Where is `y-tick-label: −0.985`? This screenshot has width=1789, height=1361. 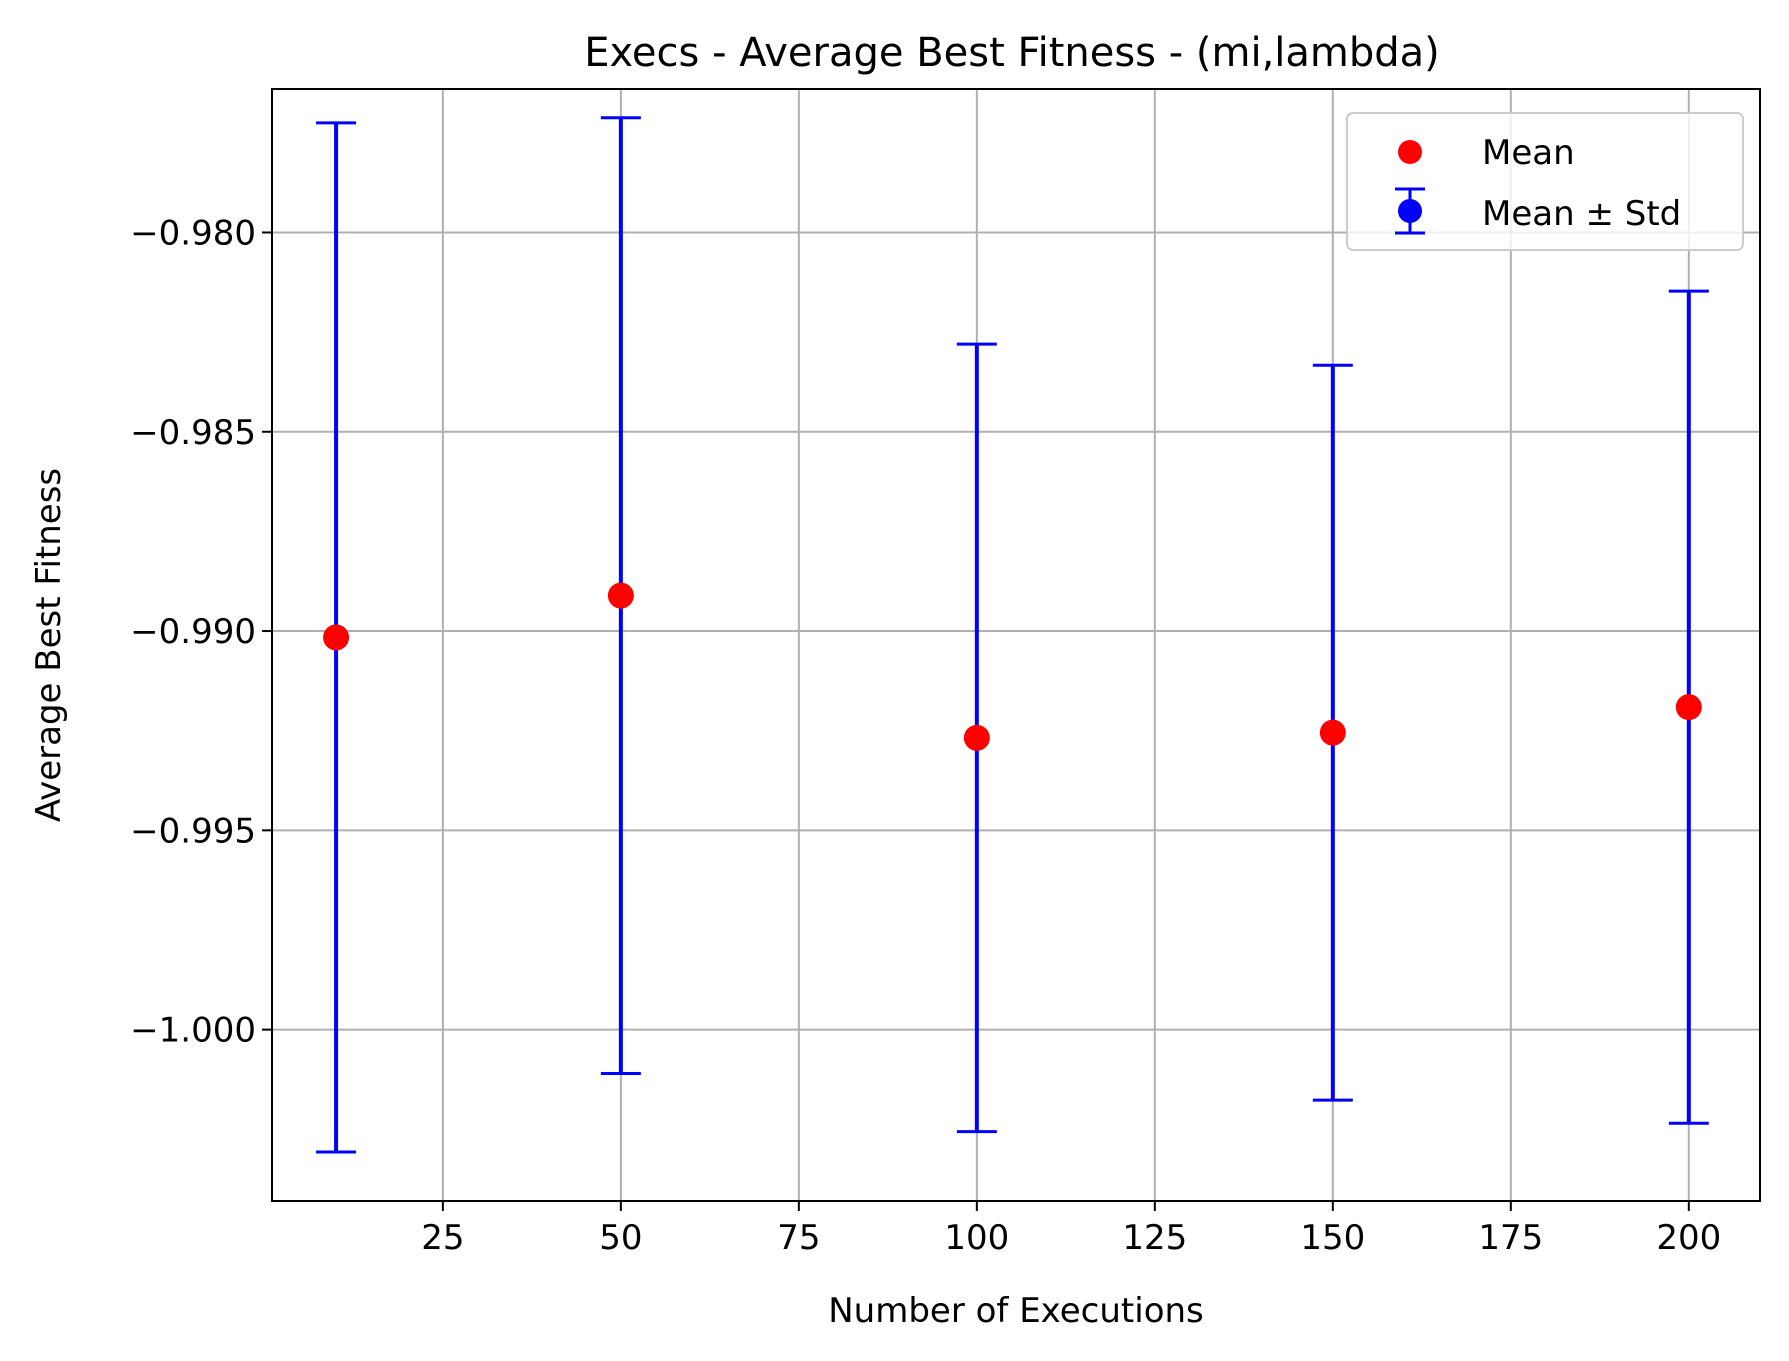
y-tick-label: −0.985 is located at coordinates (193, 433).